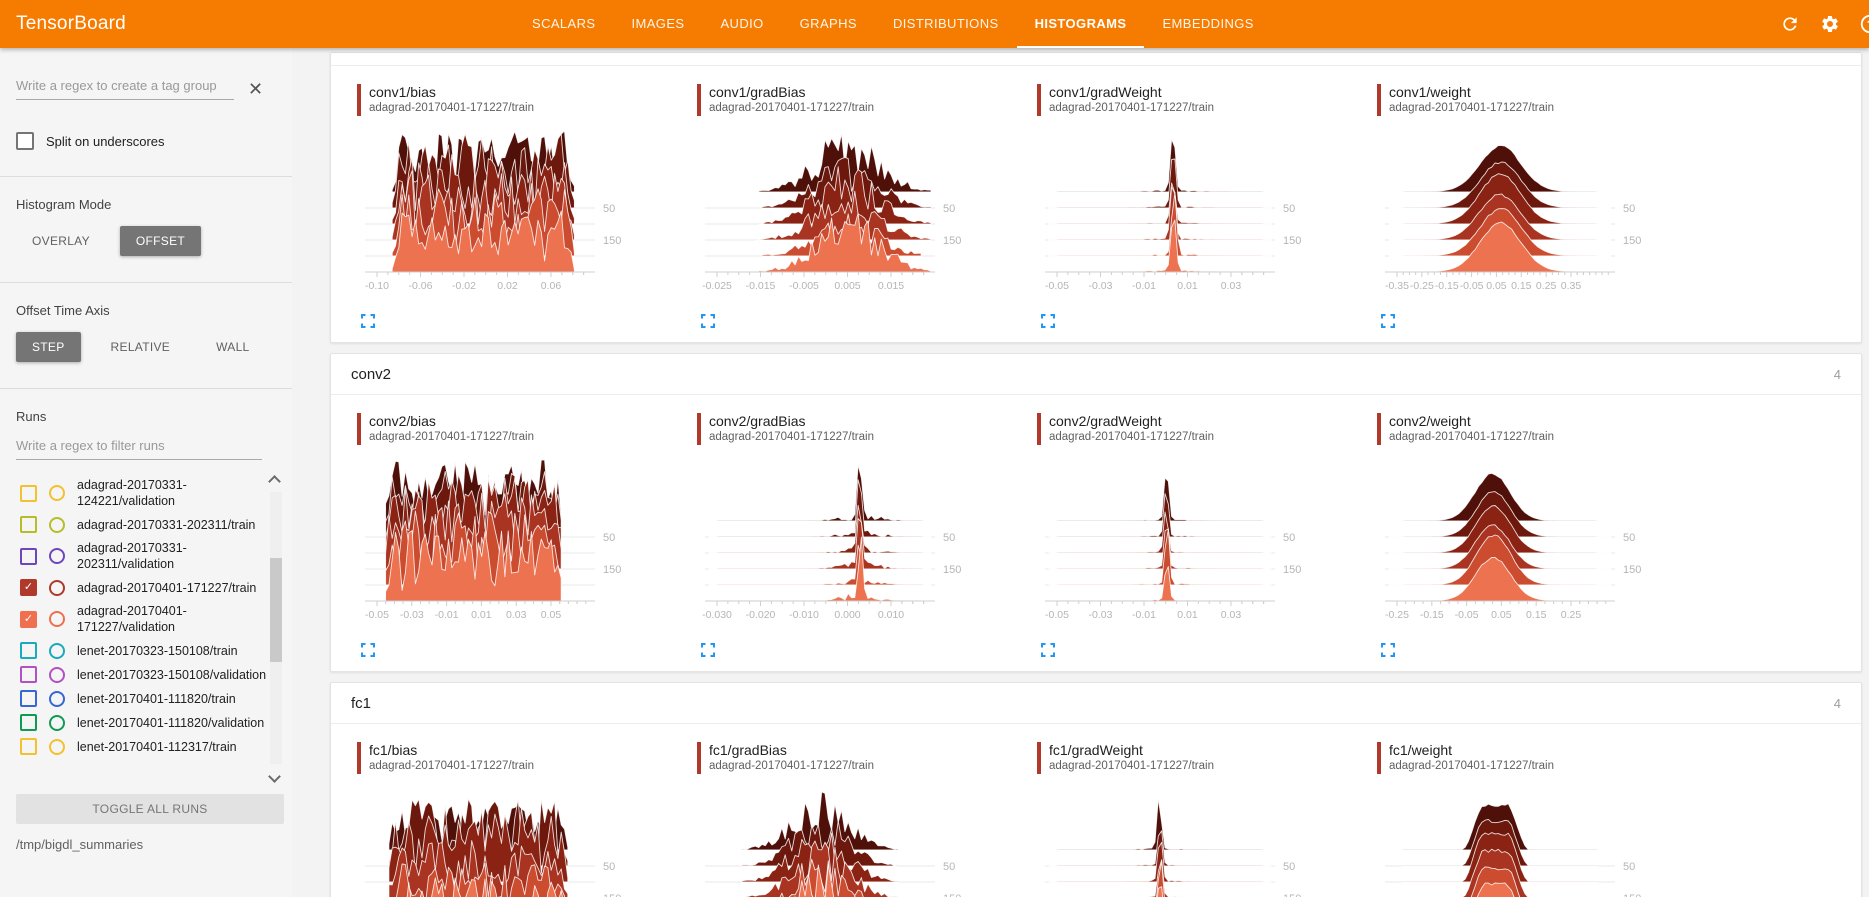 The width and height of the screenshot is (1869, 897). What do you see at coordinates (167, 587) in the screenshot?
I see `run-name: adagrad-20170401-171227/train` at bounding box center [167, 587].